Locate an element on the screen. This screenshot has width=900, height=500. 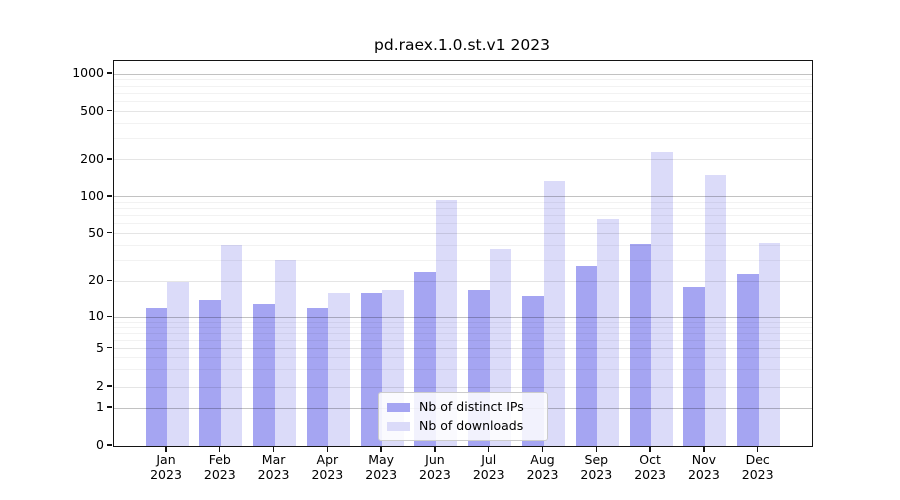
bar-nb-of-downloads-apr is located at coordinates (339, 369).